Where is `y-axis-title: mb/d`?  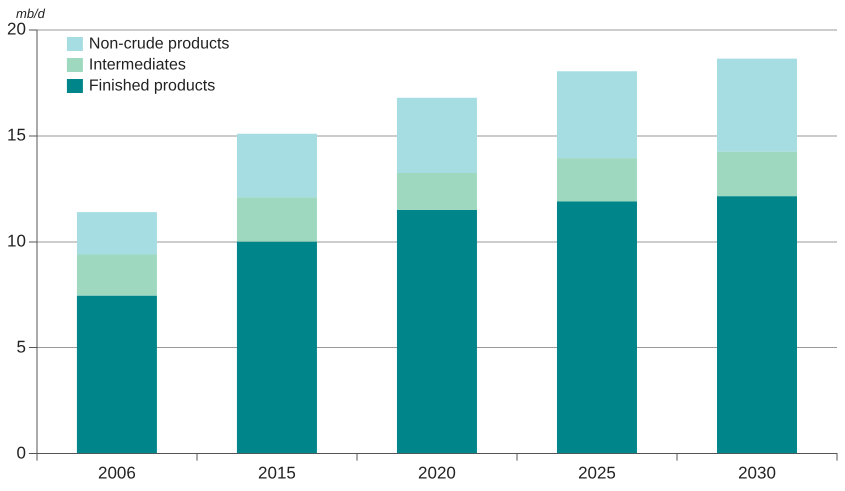 y-axis-title: mb/d is located at coordinates (31, 13).